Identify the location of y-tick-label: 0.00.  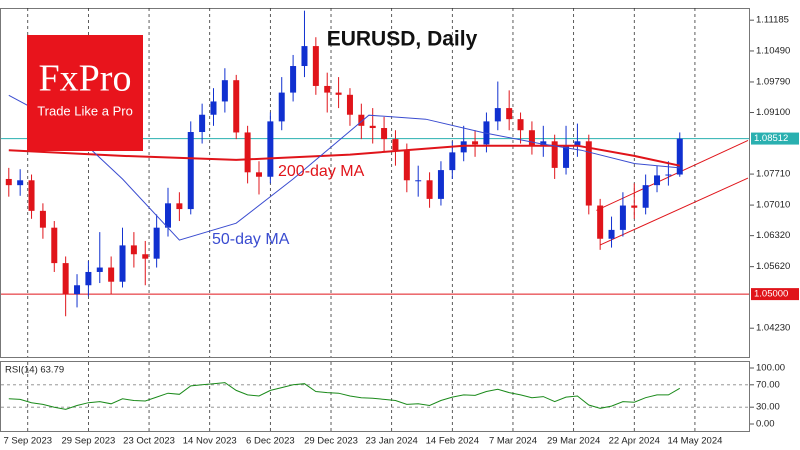
(765, 424).